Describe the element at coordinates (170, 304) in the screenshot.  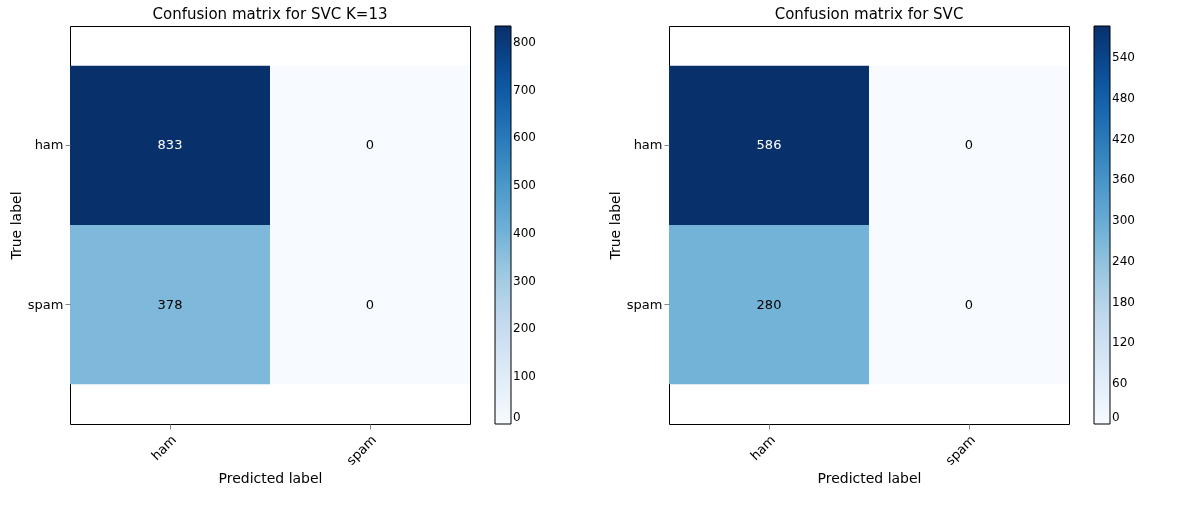
I see `data-label: 378` at that location.